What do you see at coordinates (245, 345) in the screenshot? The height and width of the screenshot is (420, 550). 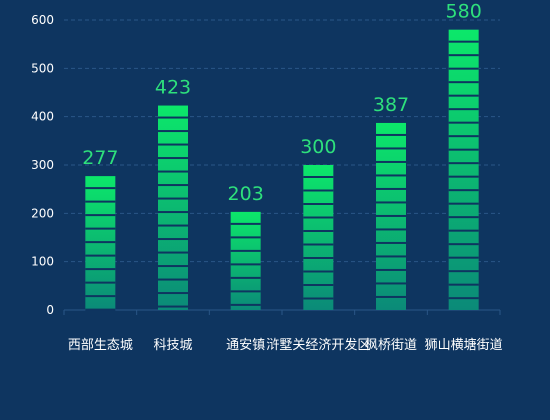 I see `x-tick-label: 通安镇` at bounding box center [245, 345].